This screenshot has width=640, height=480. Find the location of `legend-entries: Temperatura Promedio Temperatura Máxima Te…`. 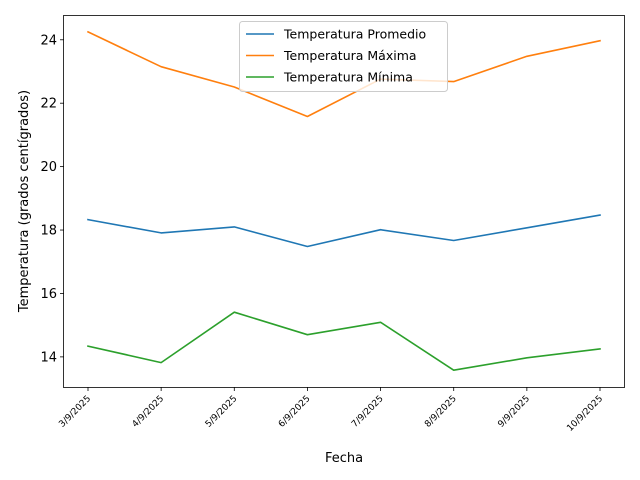

legend-entries: Temperatura Promedio Temperatura Máxima Te… is located at coordinates (336, 56).